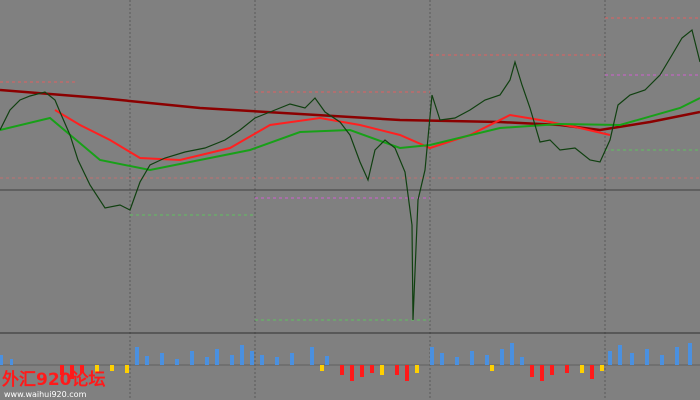 The height and width of the screenshot is (400, 700). What do you see at coordinates (346, 354) in the screenshot?
I see `histogram-up` at bounding box center [346, 354].